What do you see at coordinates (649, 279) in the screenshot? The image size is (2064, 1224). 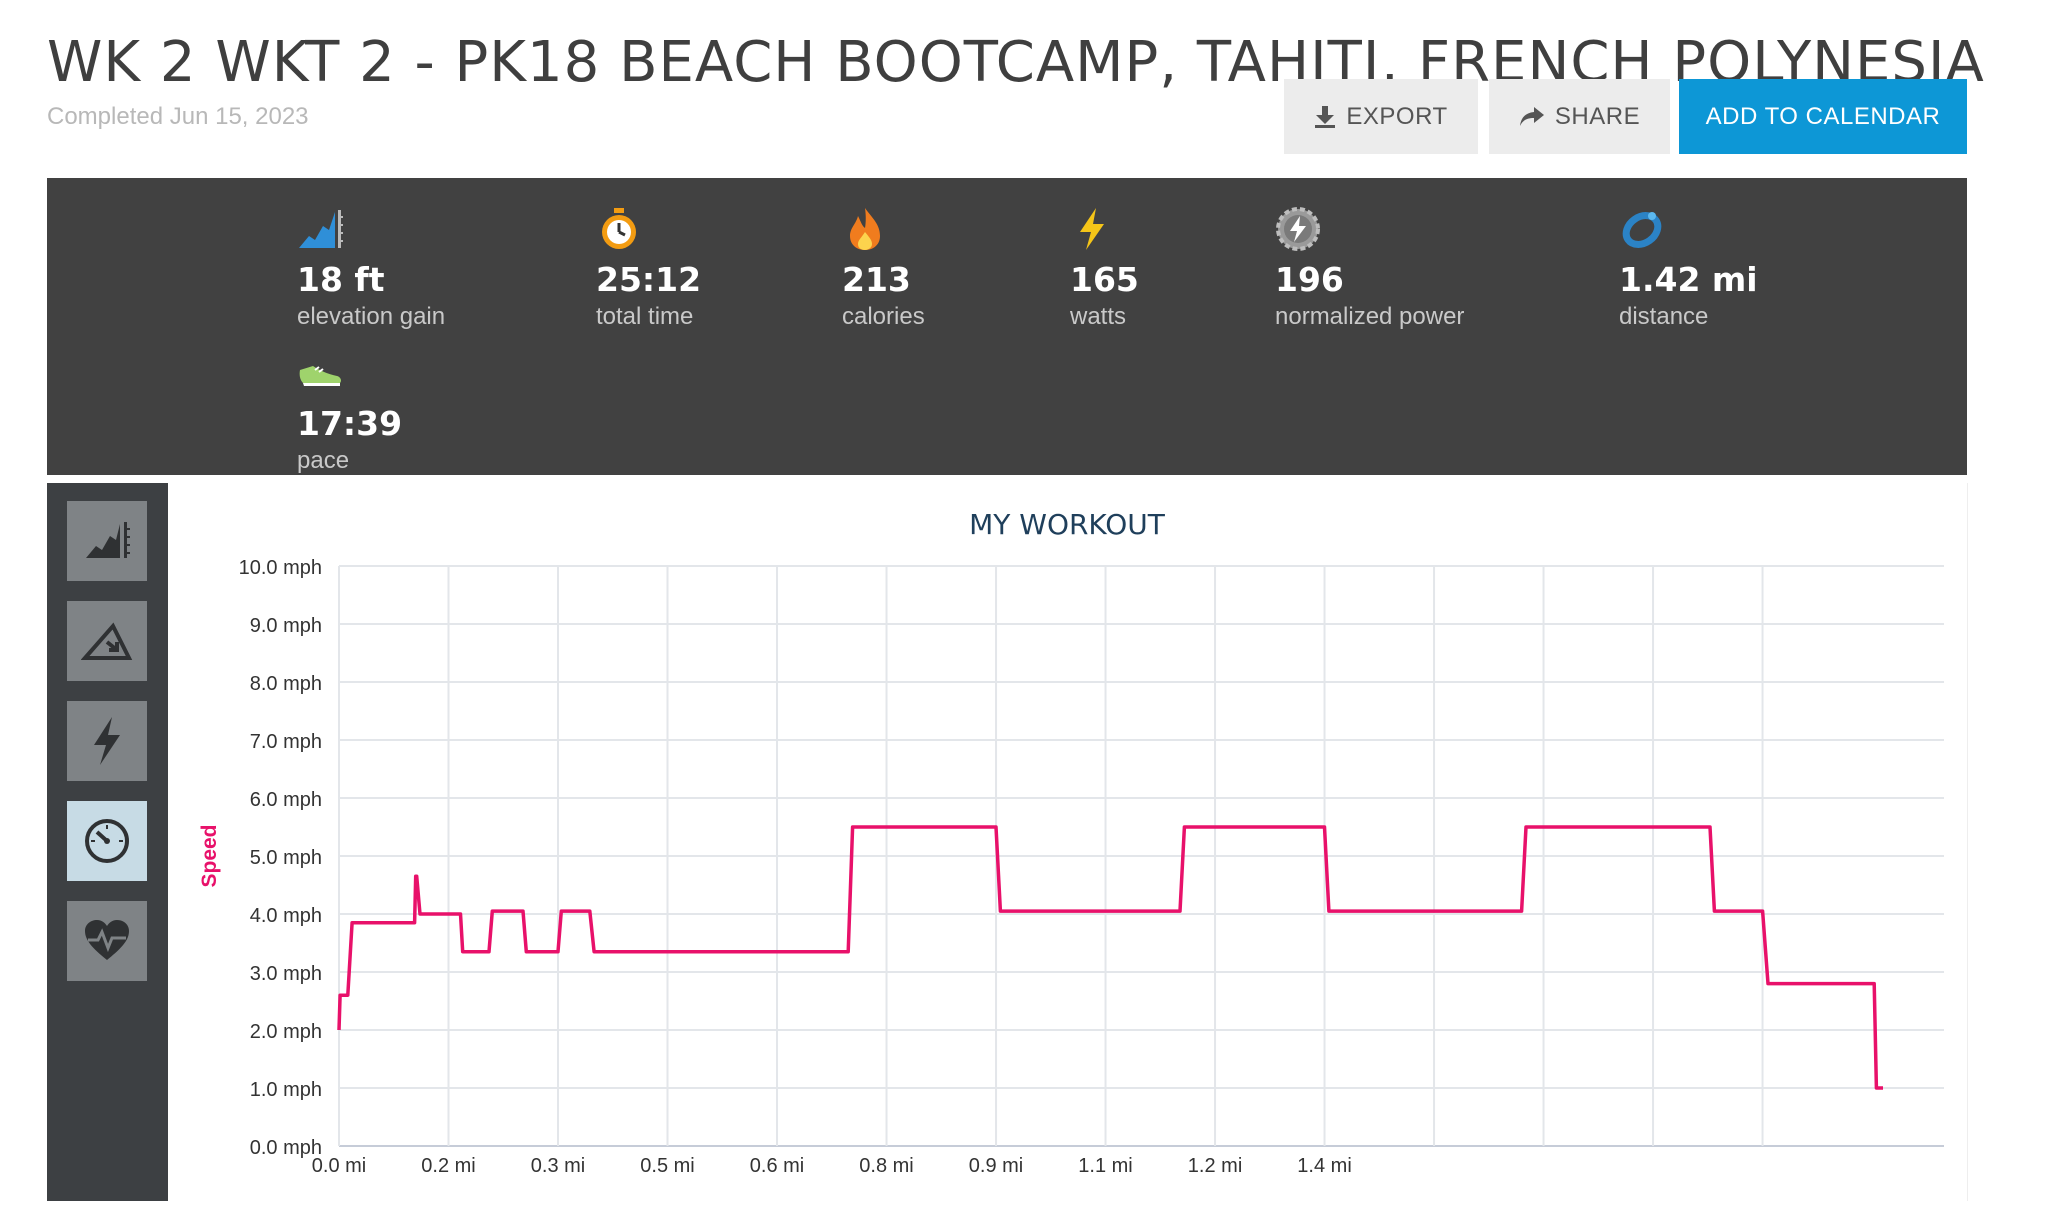 I see `total-time-value: 25:12` at bounding box center [649, 279].